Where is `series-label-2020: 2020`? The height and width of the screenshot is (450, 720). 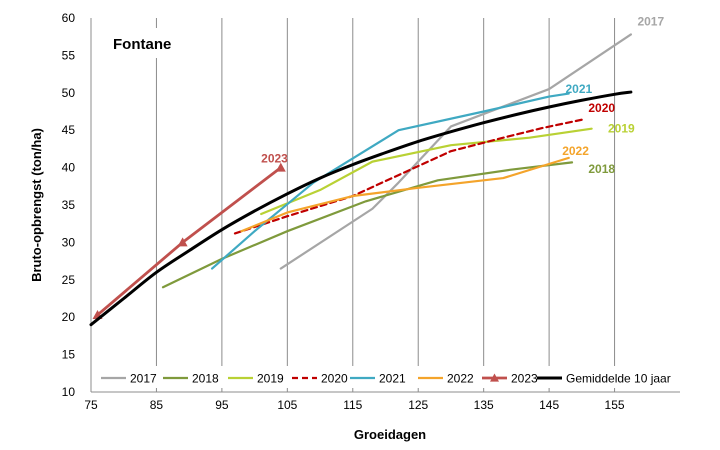 series-label-2020: 2020 is located at coordinates (601, 108).